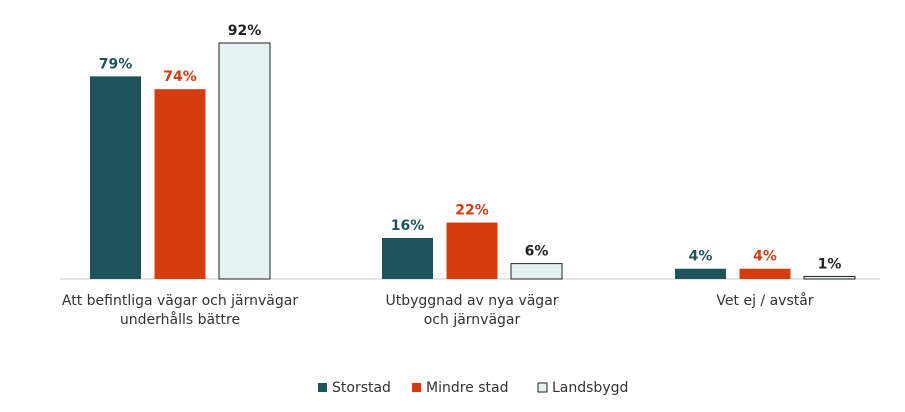 The image size is (905, 412). What do you see at coordinates (361, 388) in the screenshot?
I see `legend-label: Storstad` at bounding box center [361, 388].